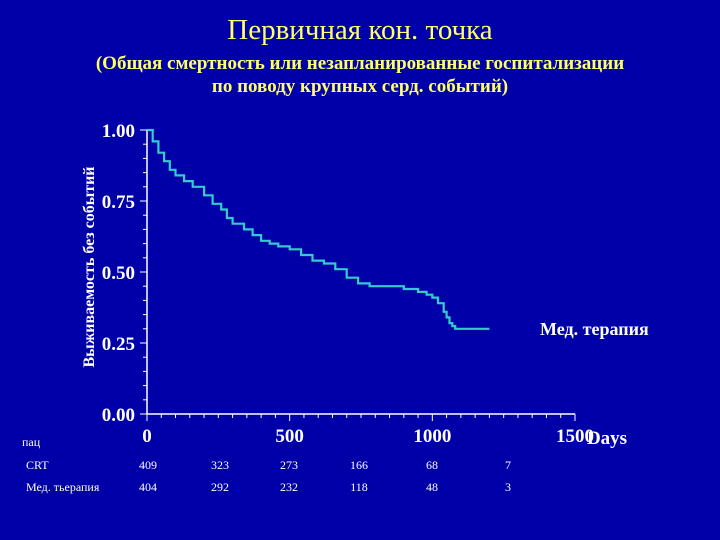 The width and height of the screenshot is (720, 540). What do you see at coordinates (432, 487) in the screenshot?
I see `risk-cell: 48` at bounding box center [432, 487].